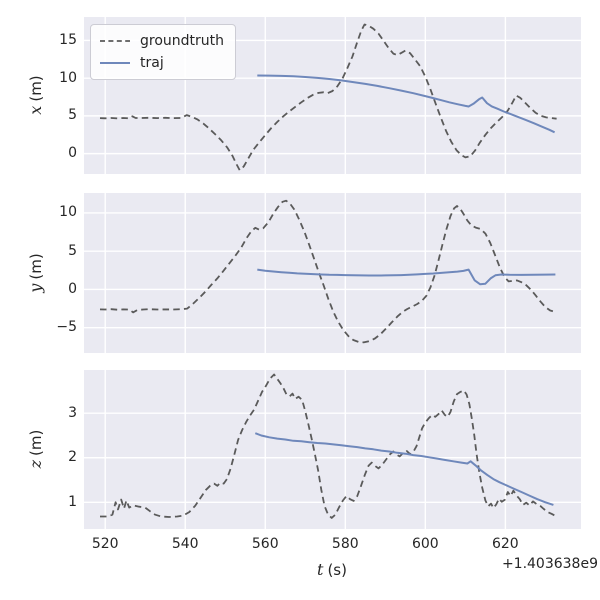 This screenshot has width=600, height=600. Describe the element at coordinates (115, 63) in the screenshot. I see `solid-line-sample-icon` at that location.